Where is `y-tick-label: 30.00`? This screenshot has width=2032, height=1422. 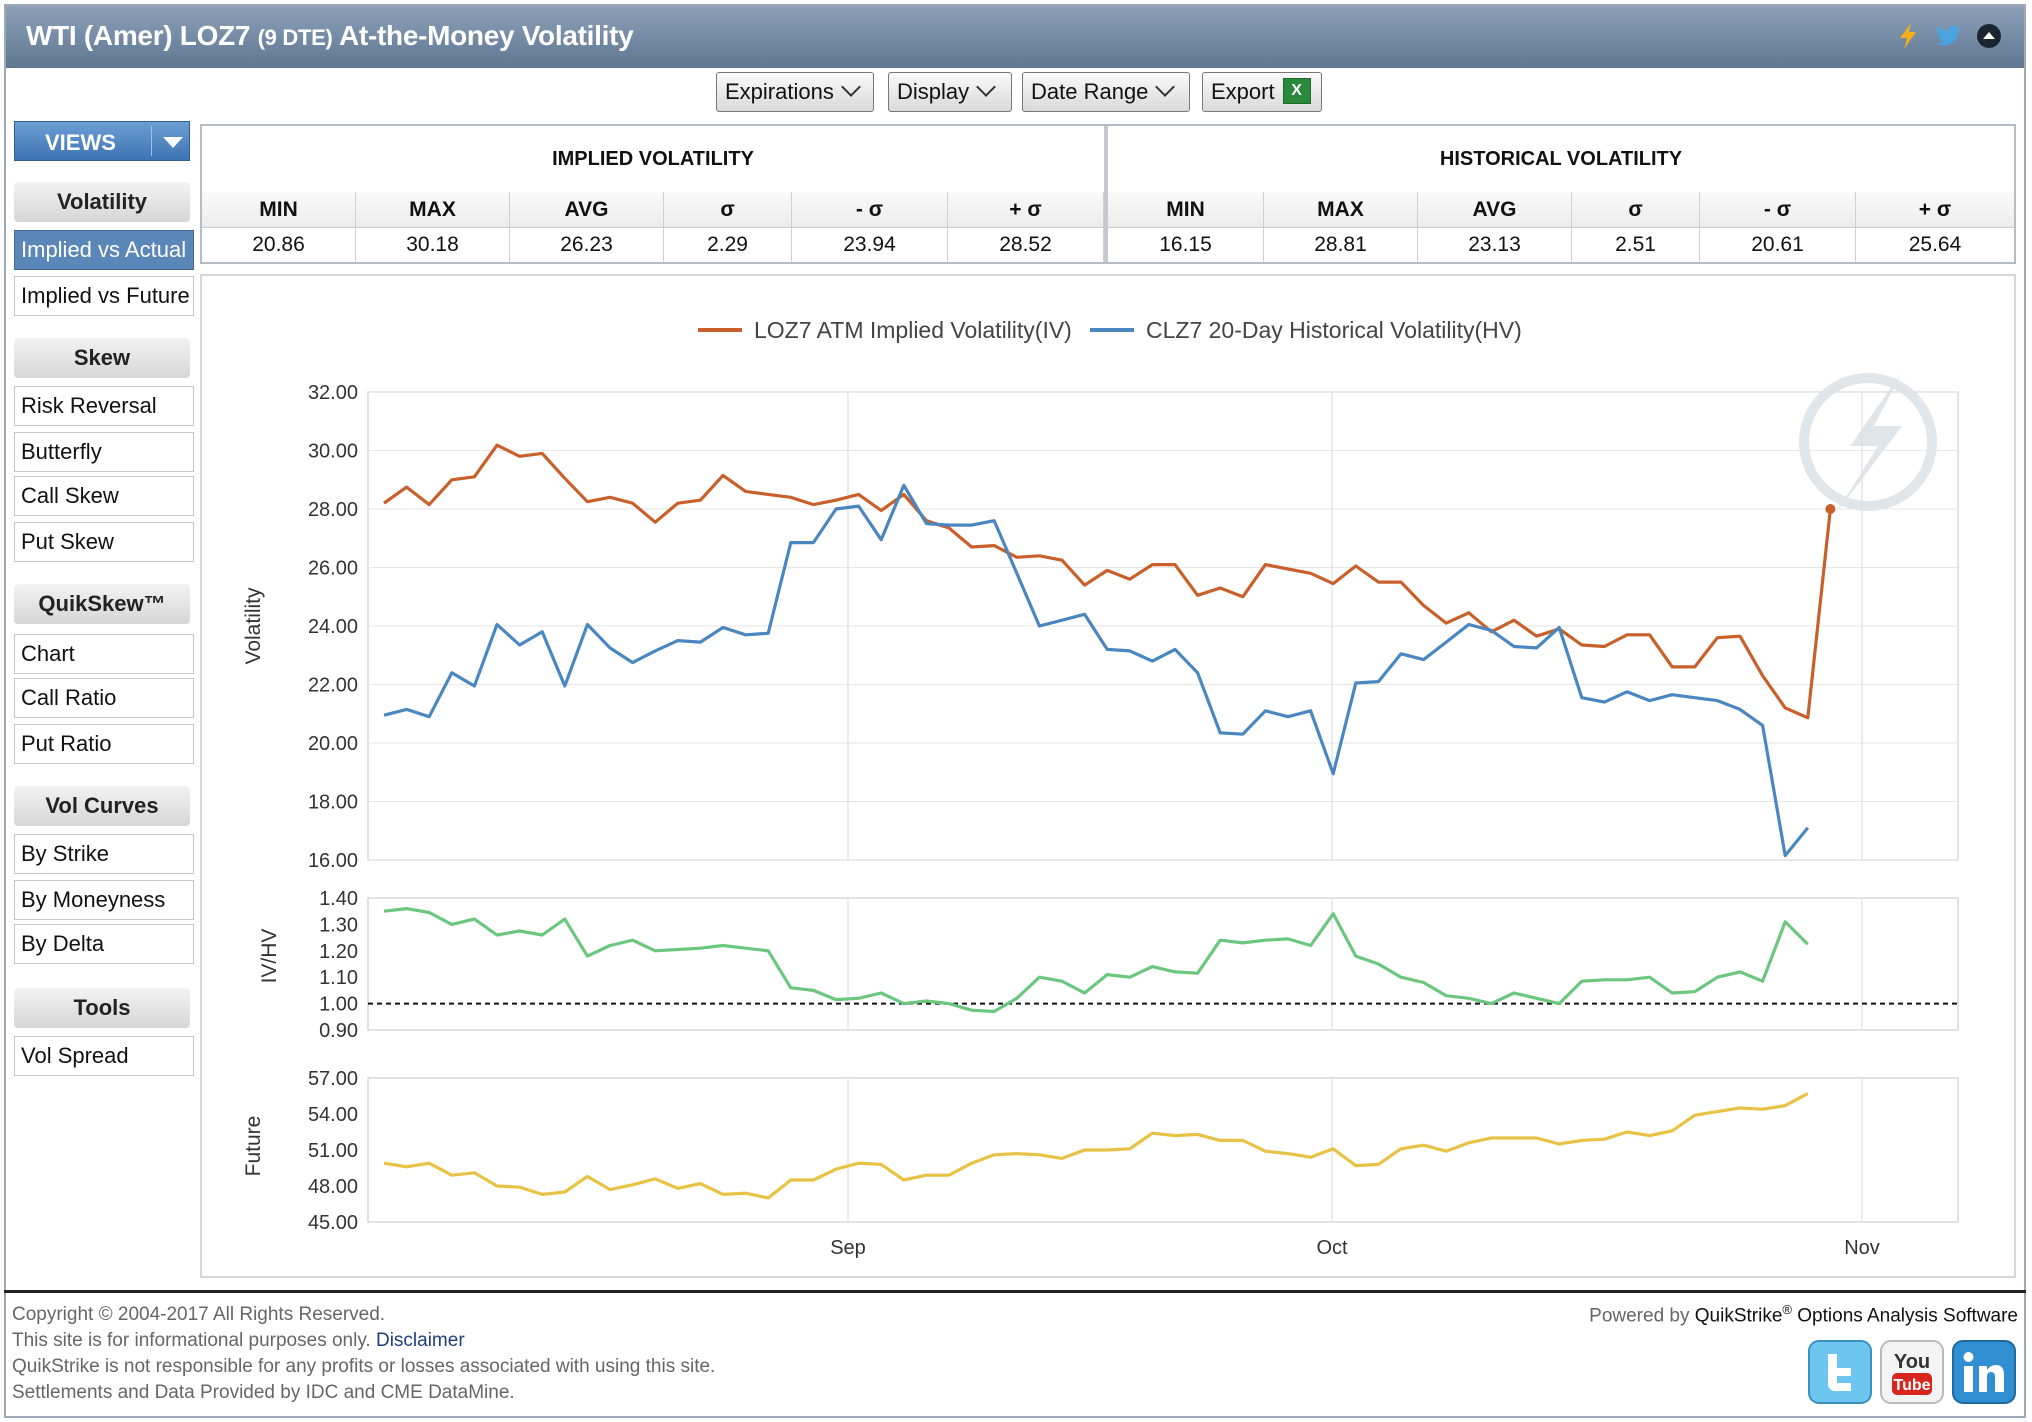
y-tick-label: 30.00 is located at coordinates (333, 452).